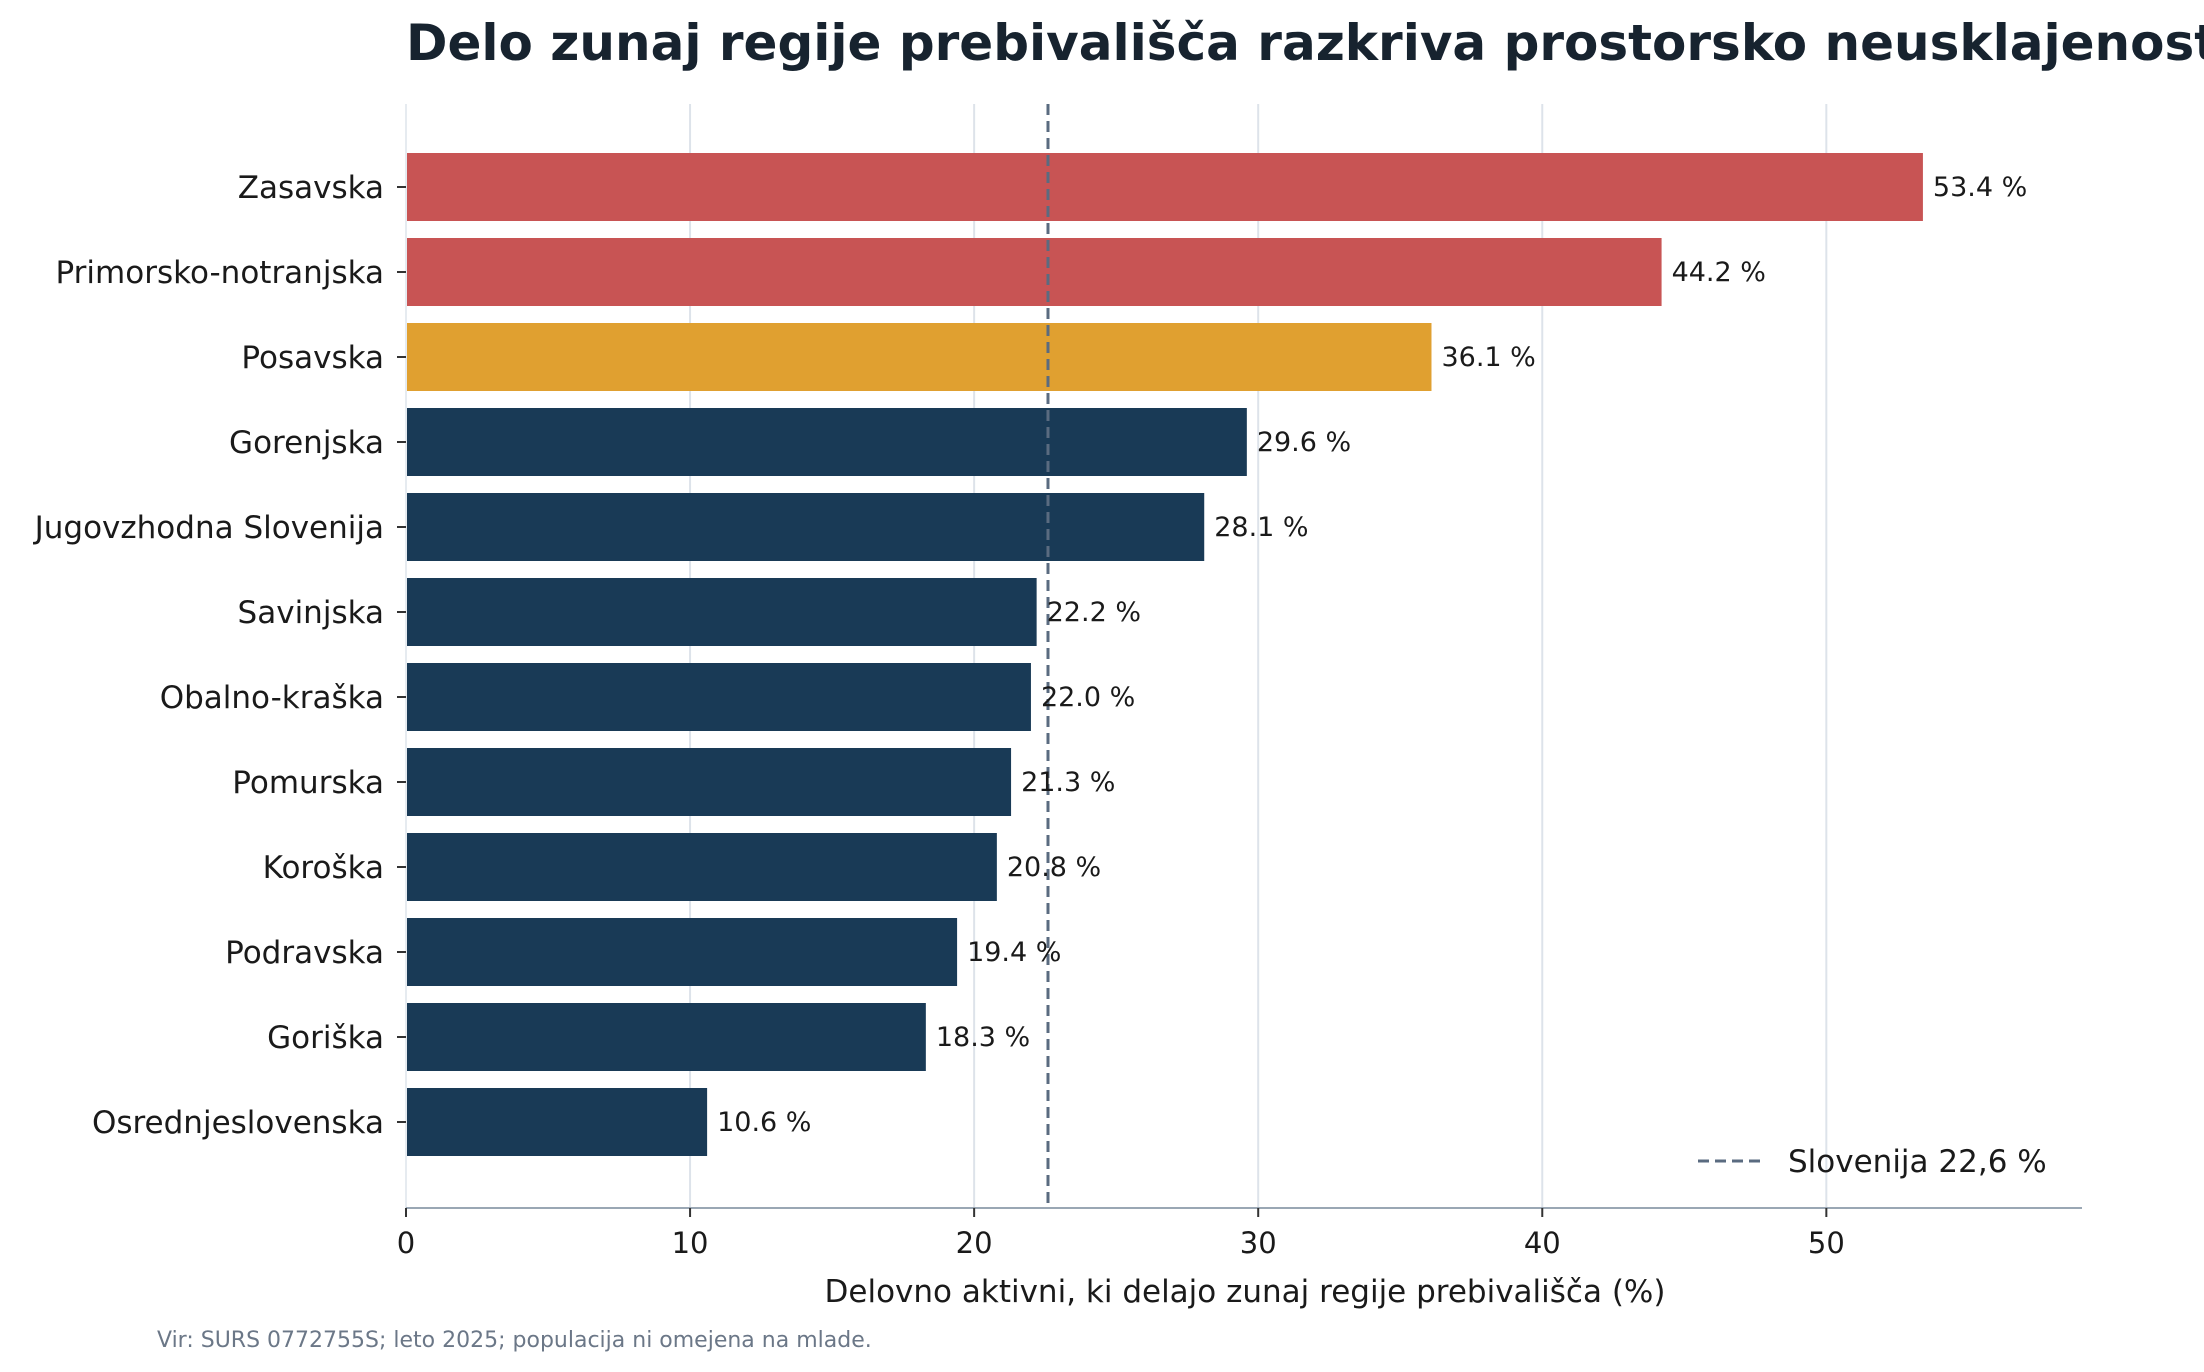 This screenshot has width=2204, height=1372. I want to click on legend-label: Slovenija 22,6 %, so click(1917, 1162).